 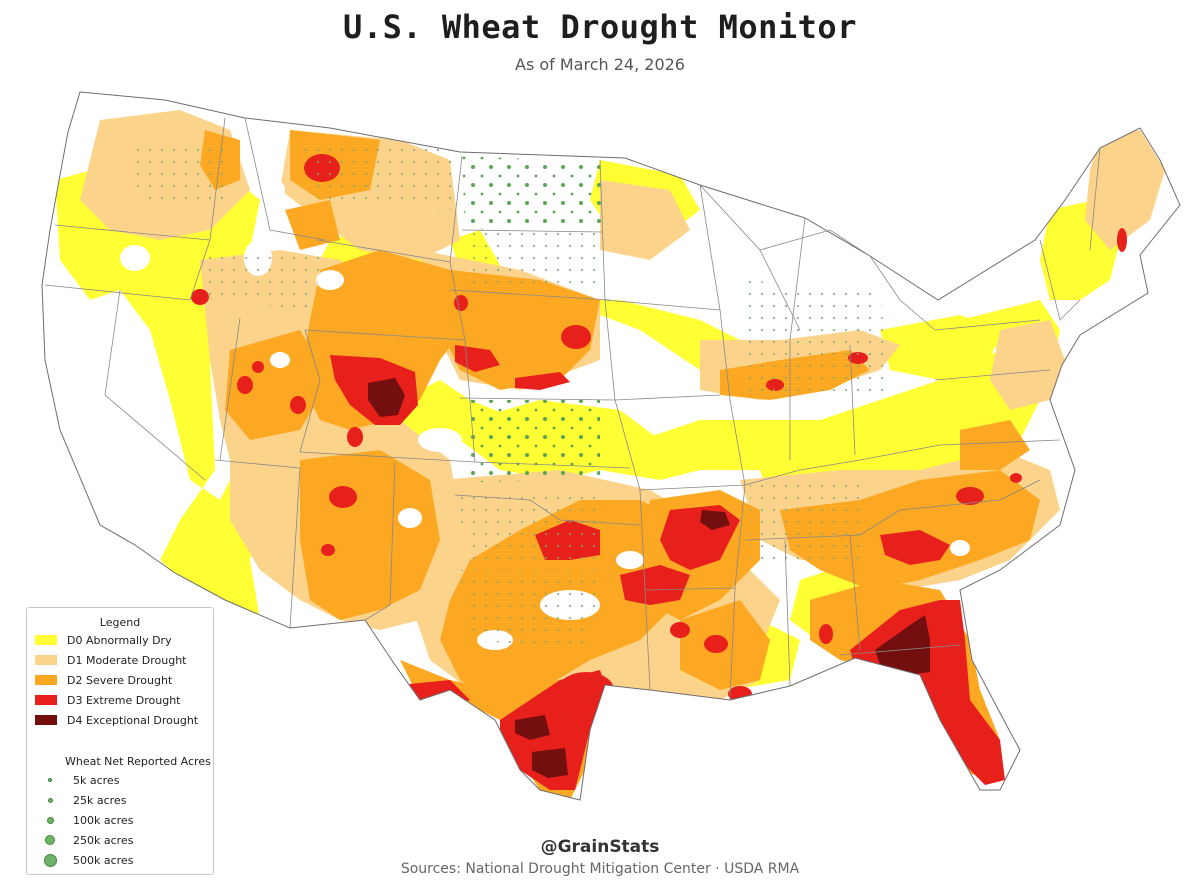 I want to click on wheat-dots-kansas, so click(x=532, y=441).